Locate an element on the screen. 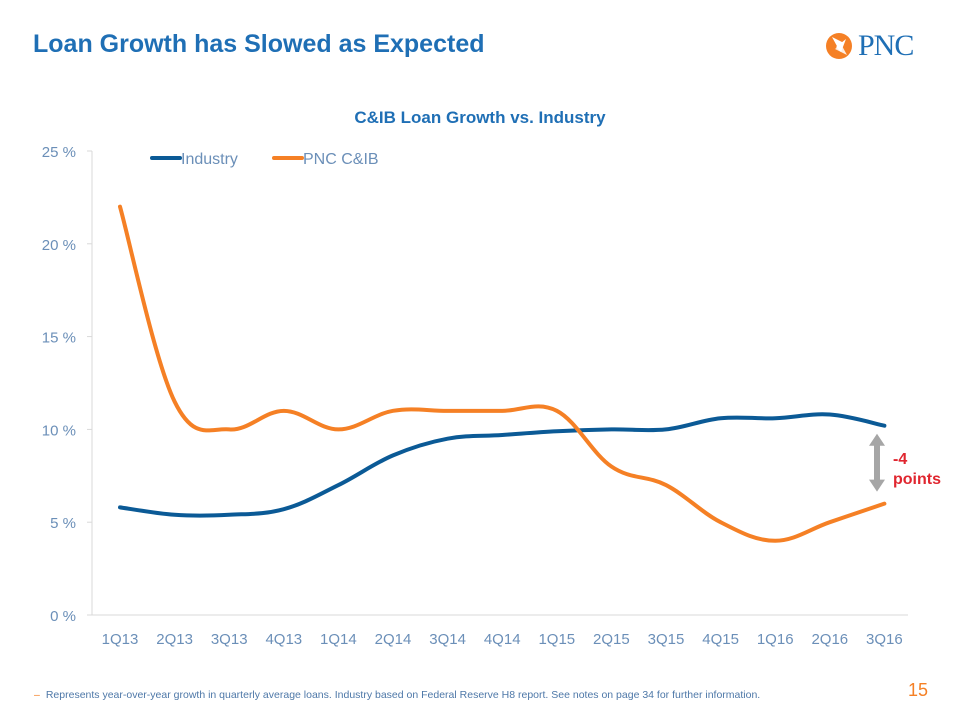  x-tick-label: 4Q13 is located at coordinates (283, 639).